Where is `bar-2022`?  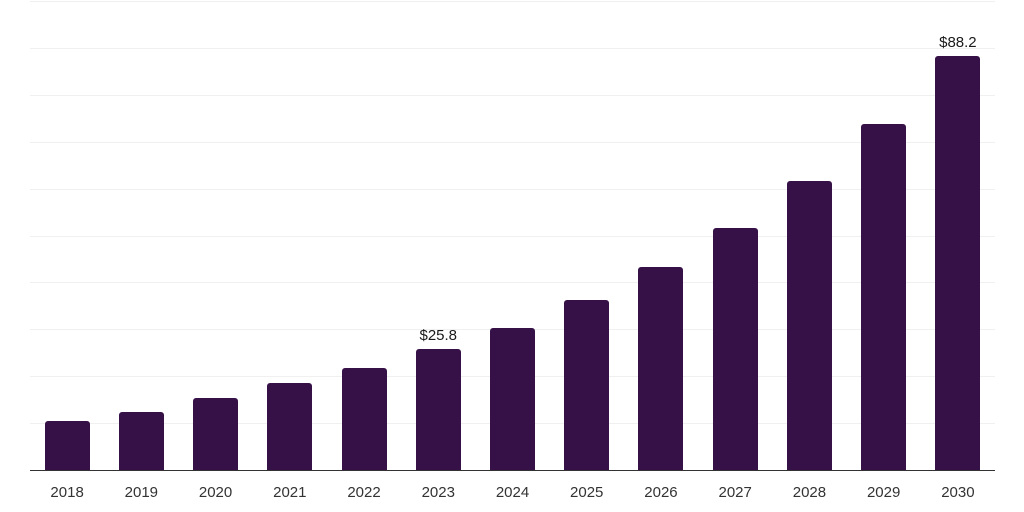
bar-2022 is located at coordinates (364, 419).